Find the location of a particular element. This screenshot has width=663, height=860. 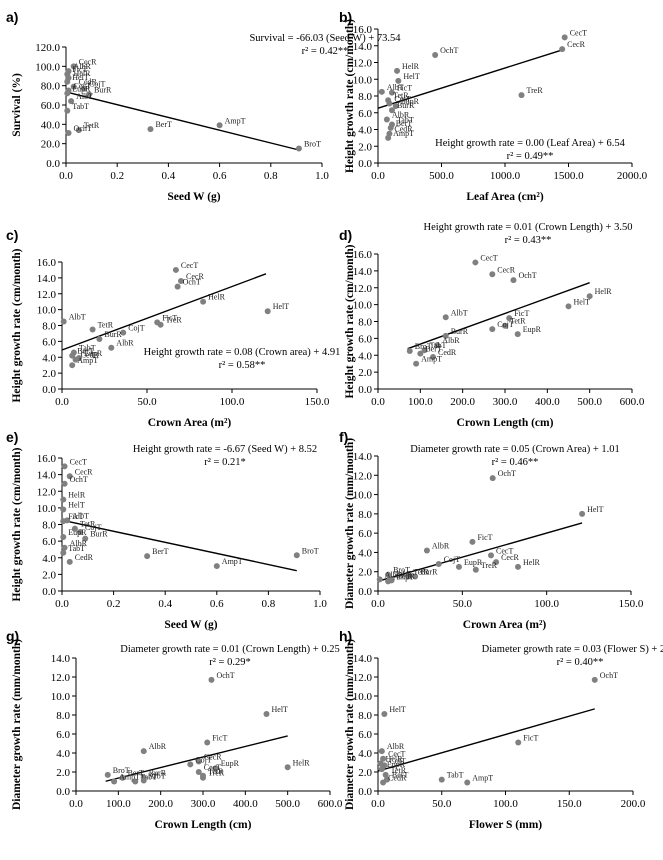

y-tick-label: 14.0 is located at coordinates (363, 457).